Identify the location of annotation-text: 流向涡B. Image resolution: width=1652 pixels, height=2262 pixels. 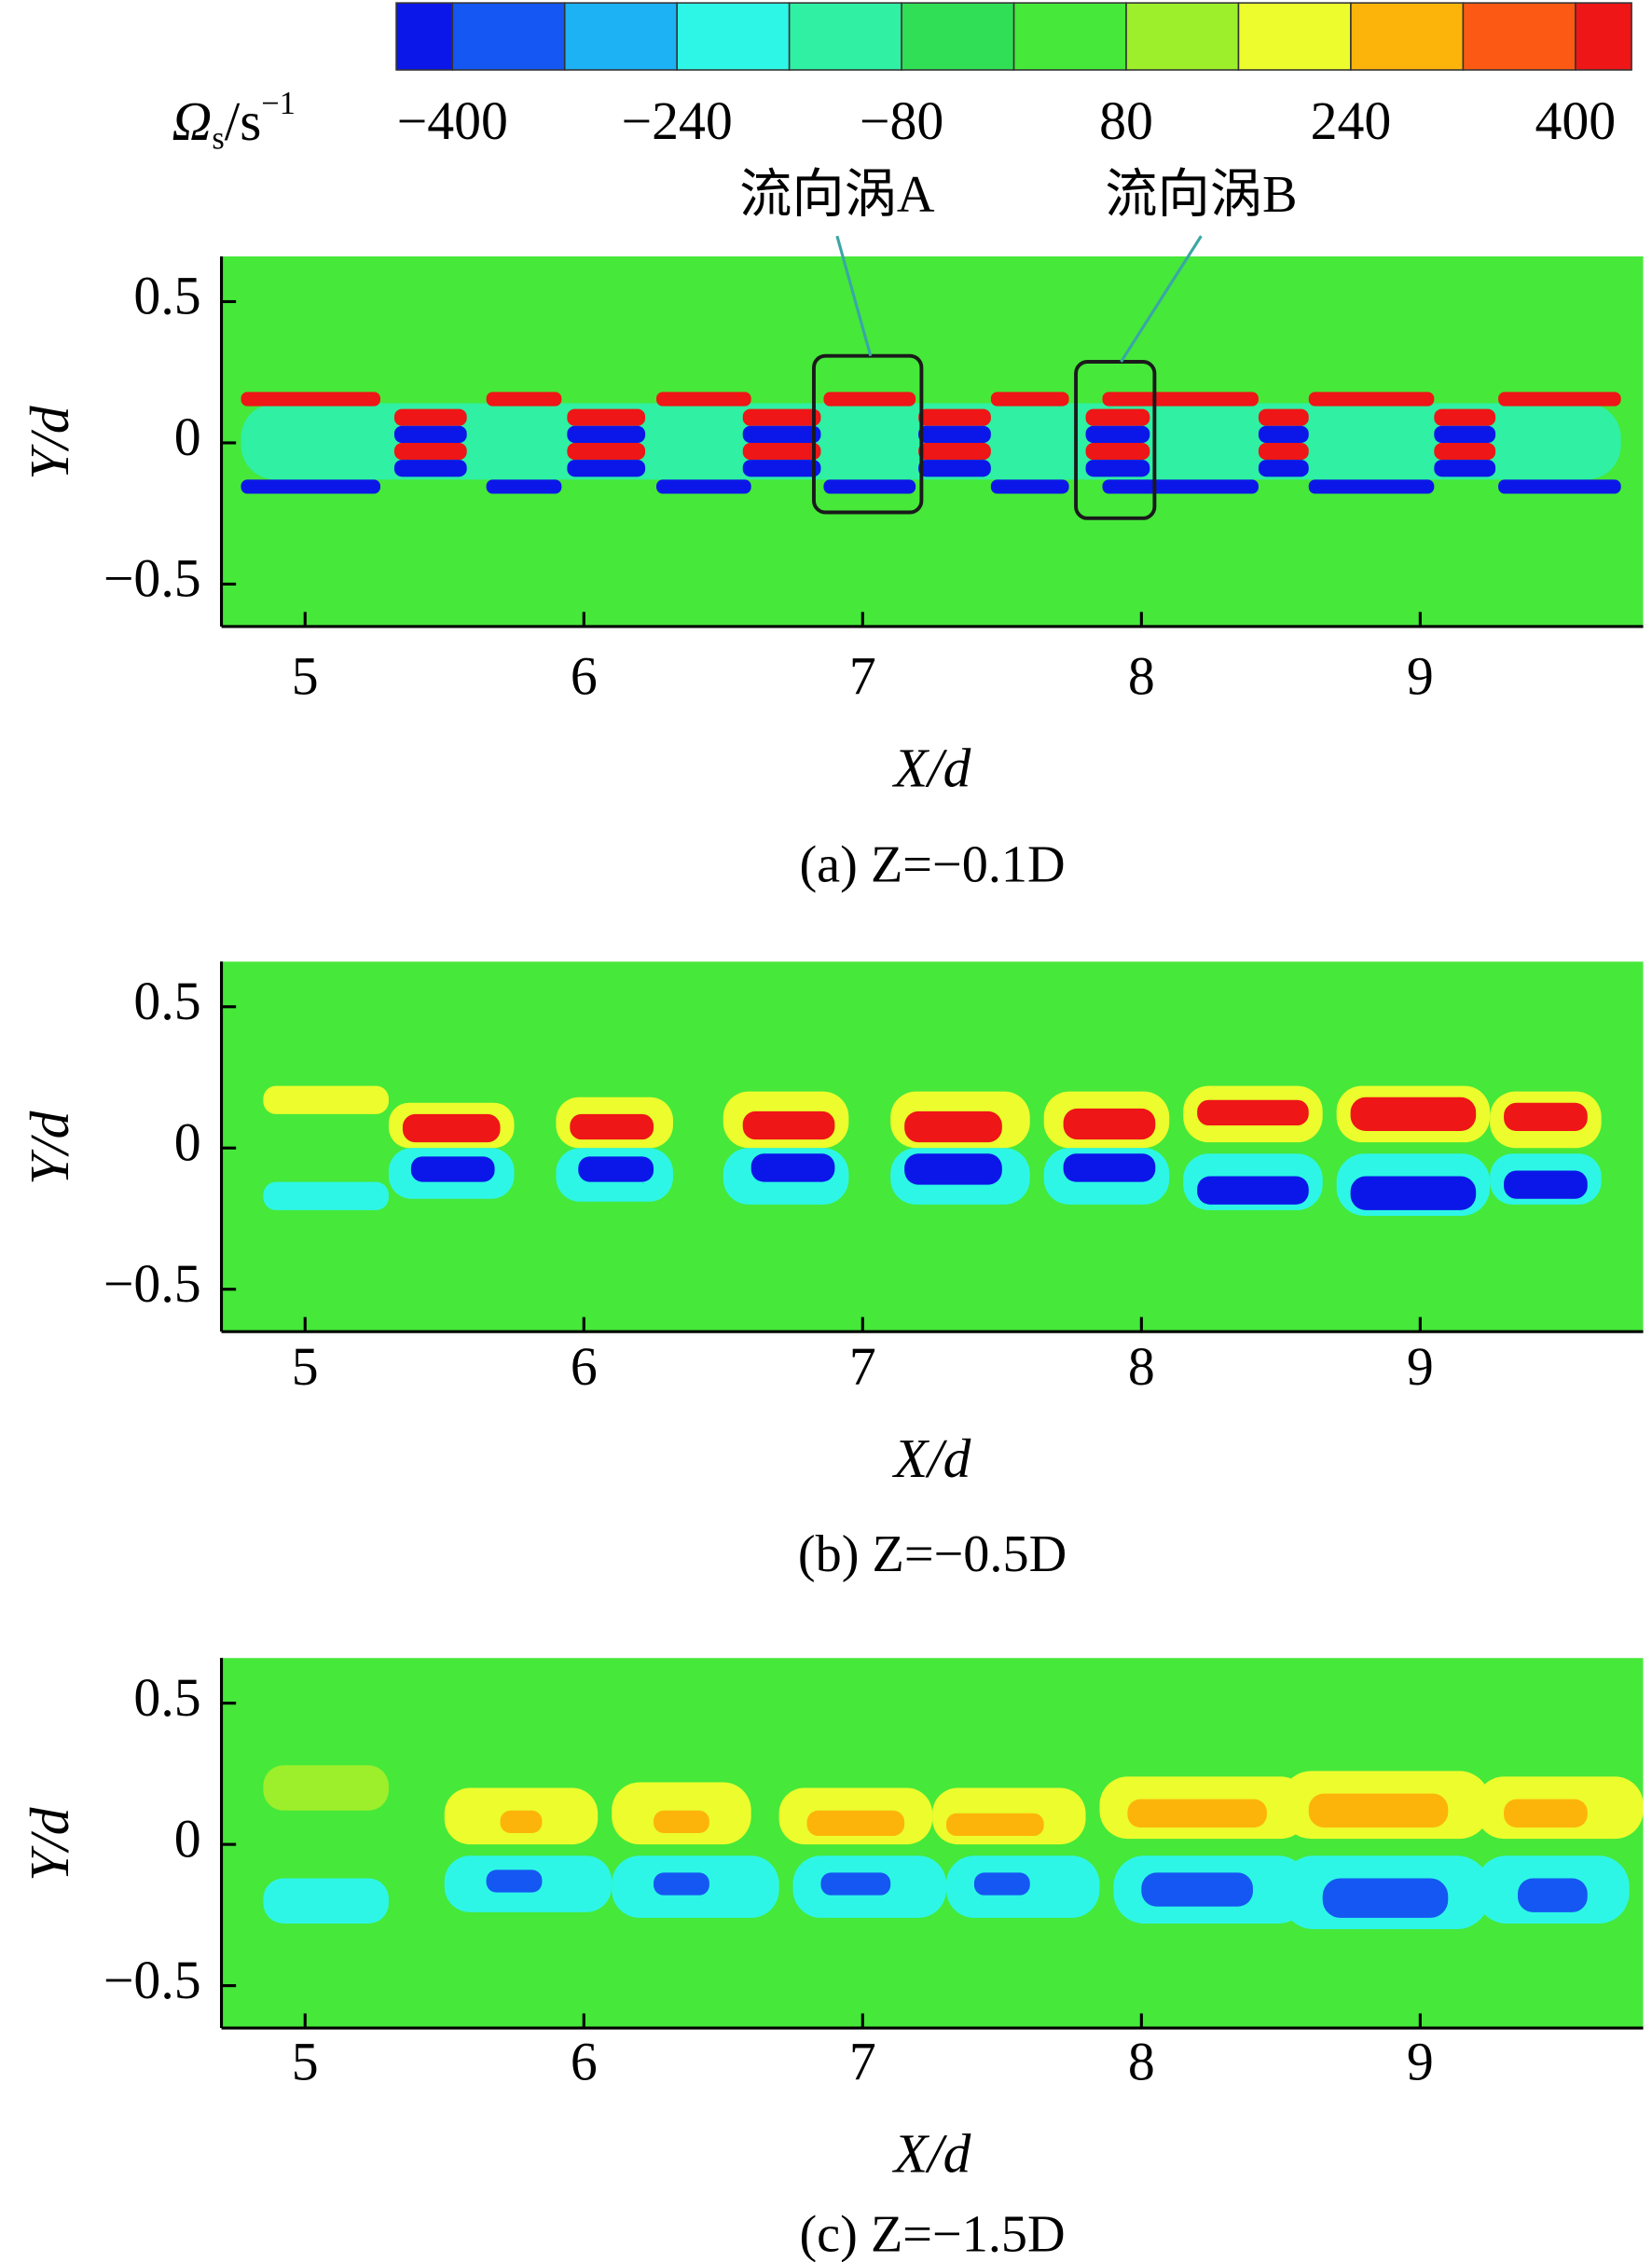
(1201, 195).